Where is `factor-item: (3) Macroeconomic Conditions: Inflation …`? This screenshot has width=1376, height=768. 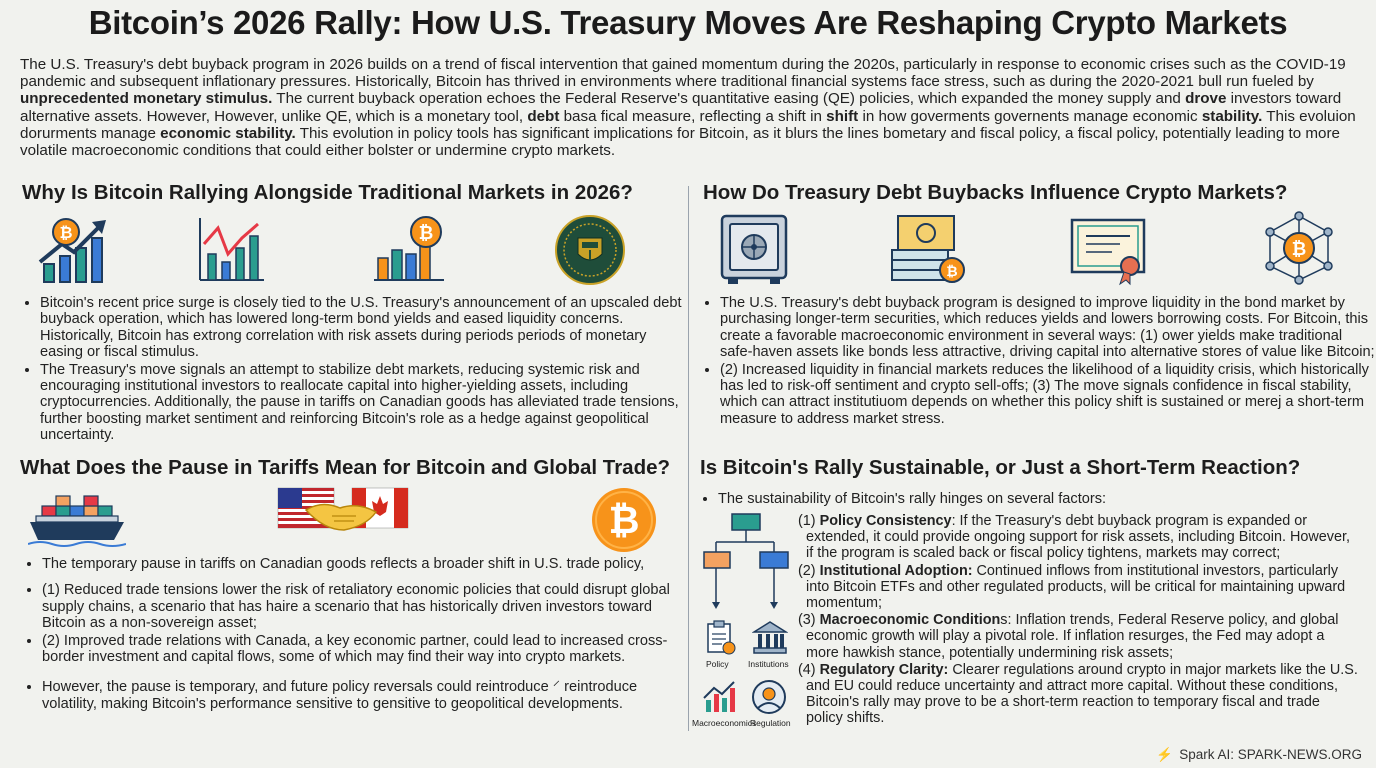 factor-item: (3) Macroeconomic Conditions: Inflation … is located at coordinates (1068, 636).